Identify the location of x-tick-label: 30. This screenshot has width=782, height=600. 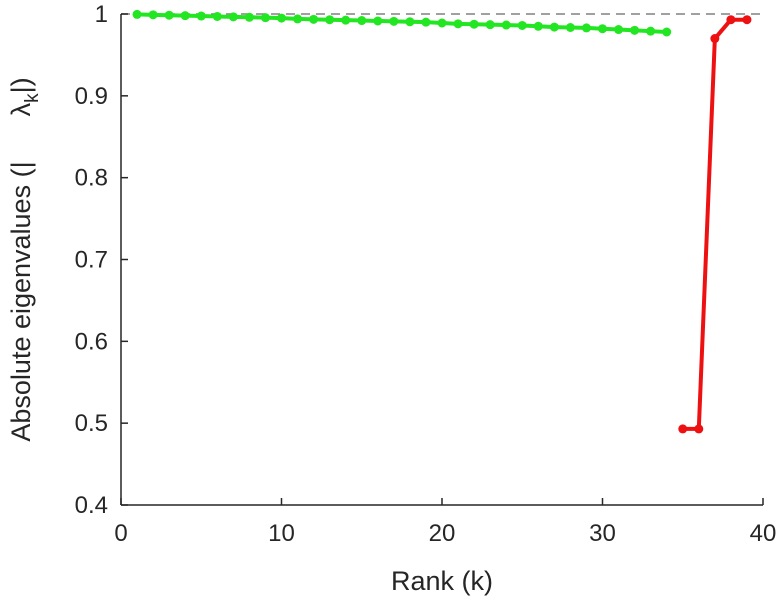
(602, 533).